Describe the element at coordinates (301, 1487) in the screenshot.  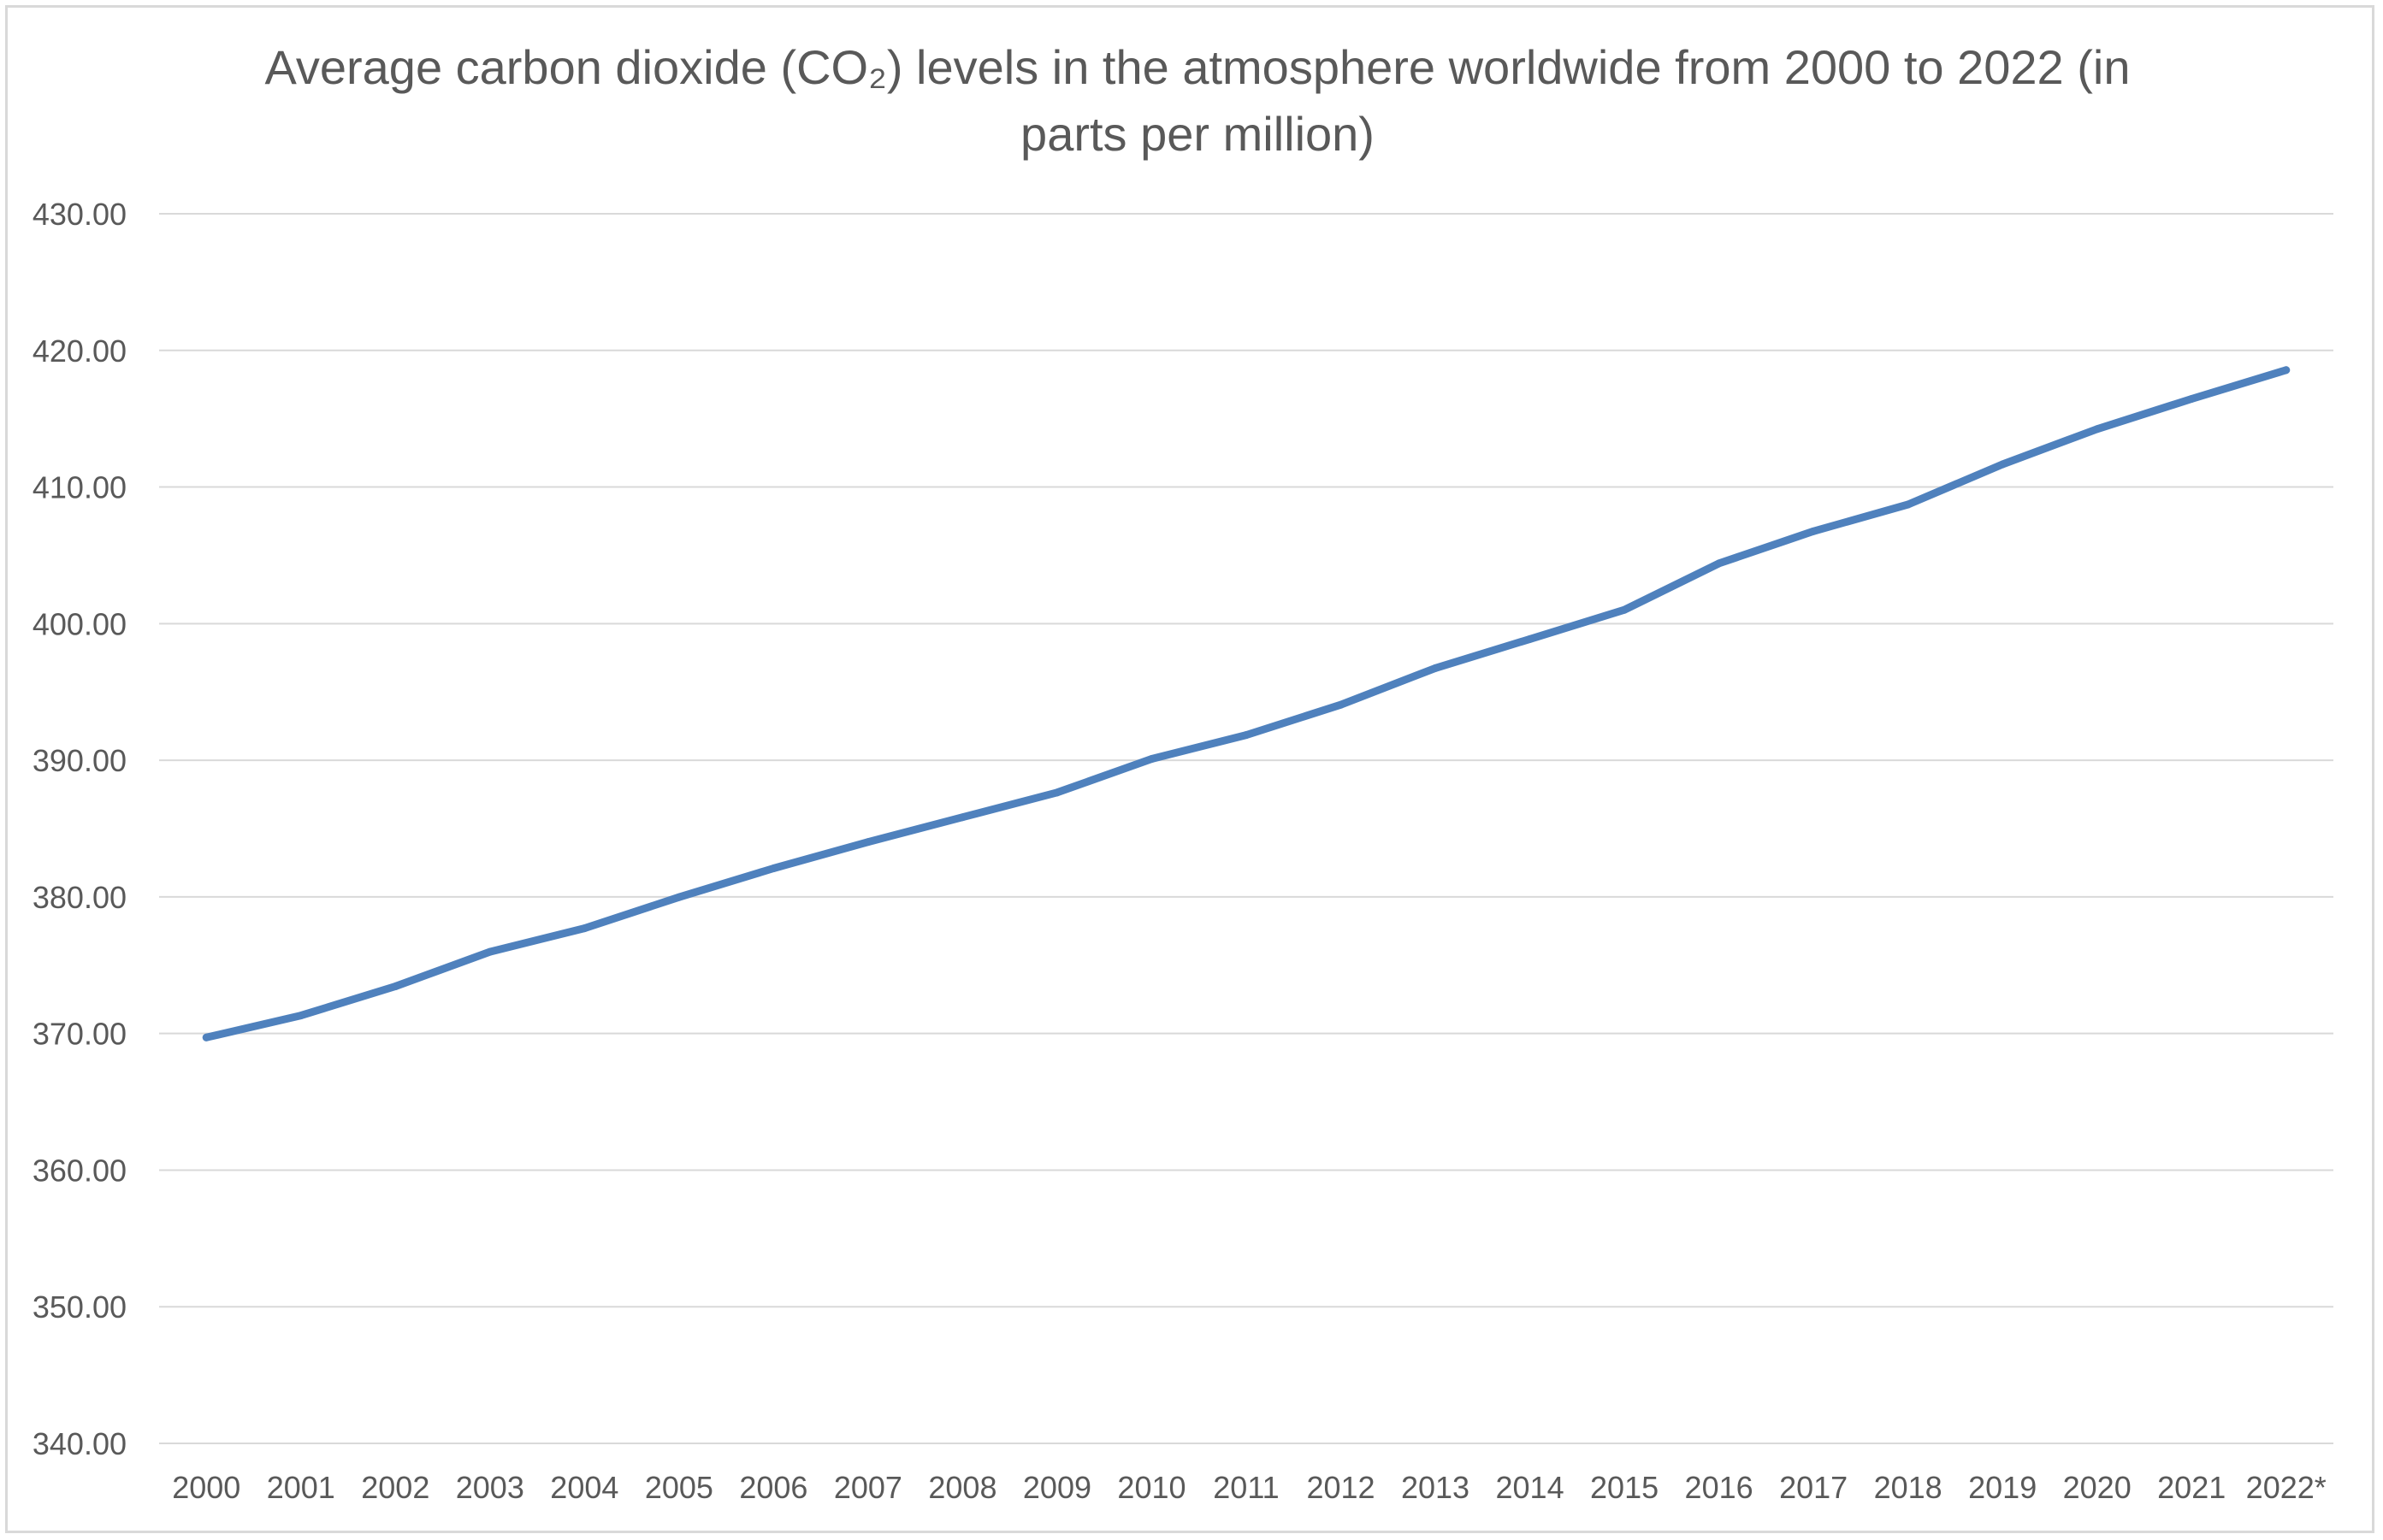
I see `x-tick-label: 2001` at that location.